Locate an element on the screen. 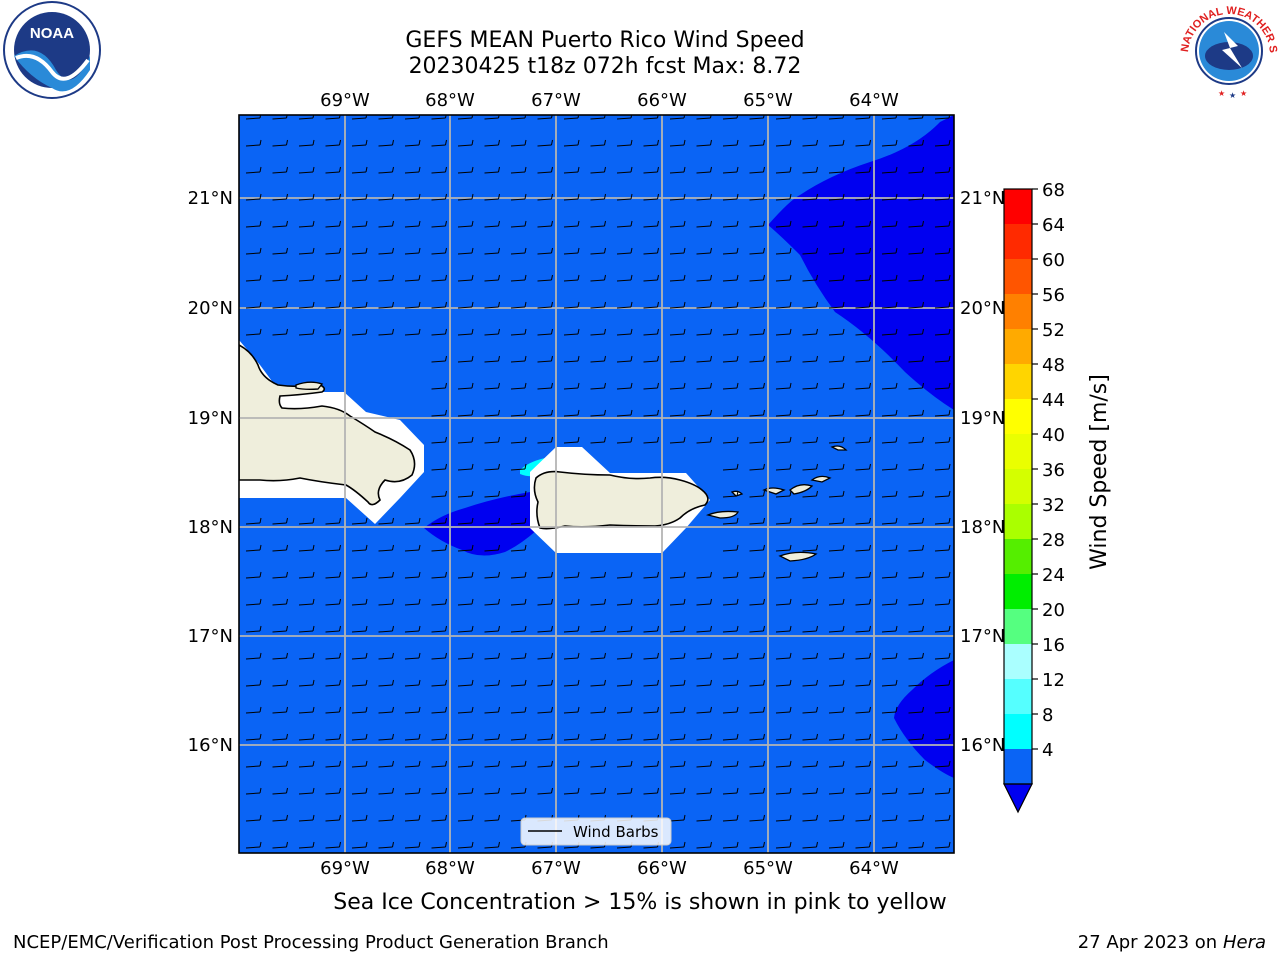 The image size is (1280, 960). st-croix-island is located at coordinates (798, 556).